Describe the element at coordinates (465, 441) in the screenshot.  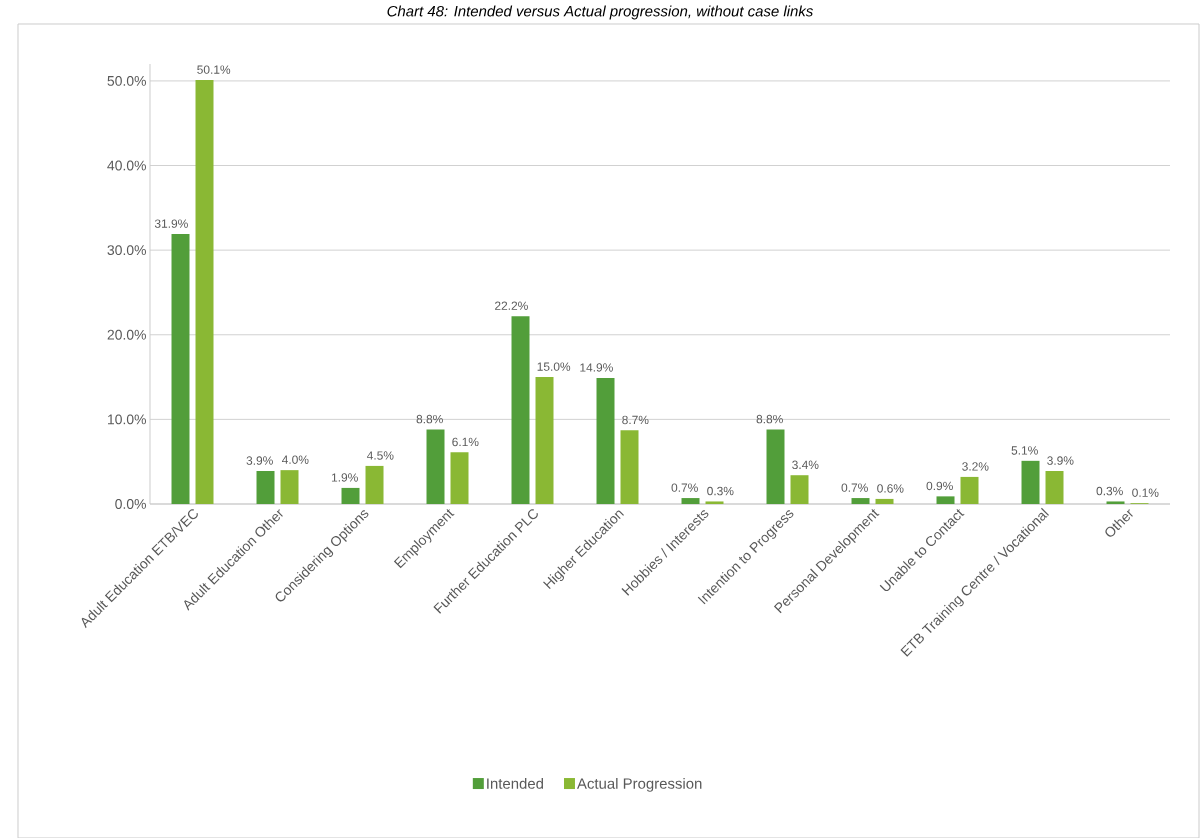
I see `data-label: 6.1%` at that location.